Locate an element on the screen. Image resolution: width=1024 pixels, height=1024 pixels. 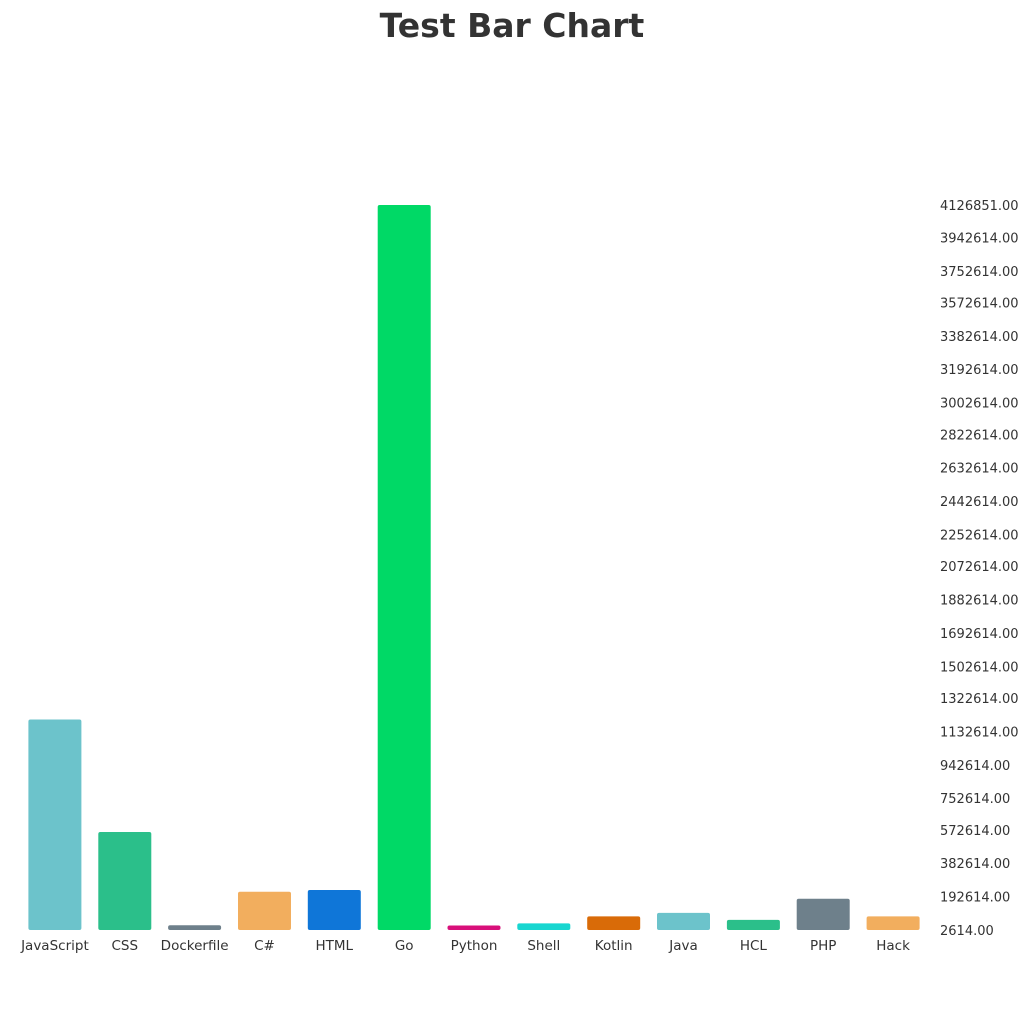
y-tick-label: 4126851.00 is located at coordinates (979, 206).